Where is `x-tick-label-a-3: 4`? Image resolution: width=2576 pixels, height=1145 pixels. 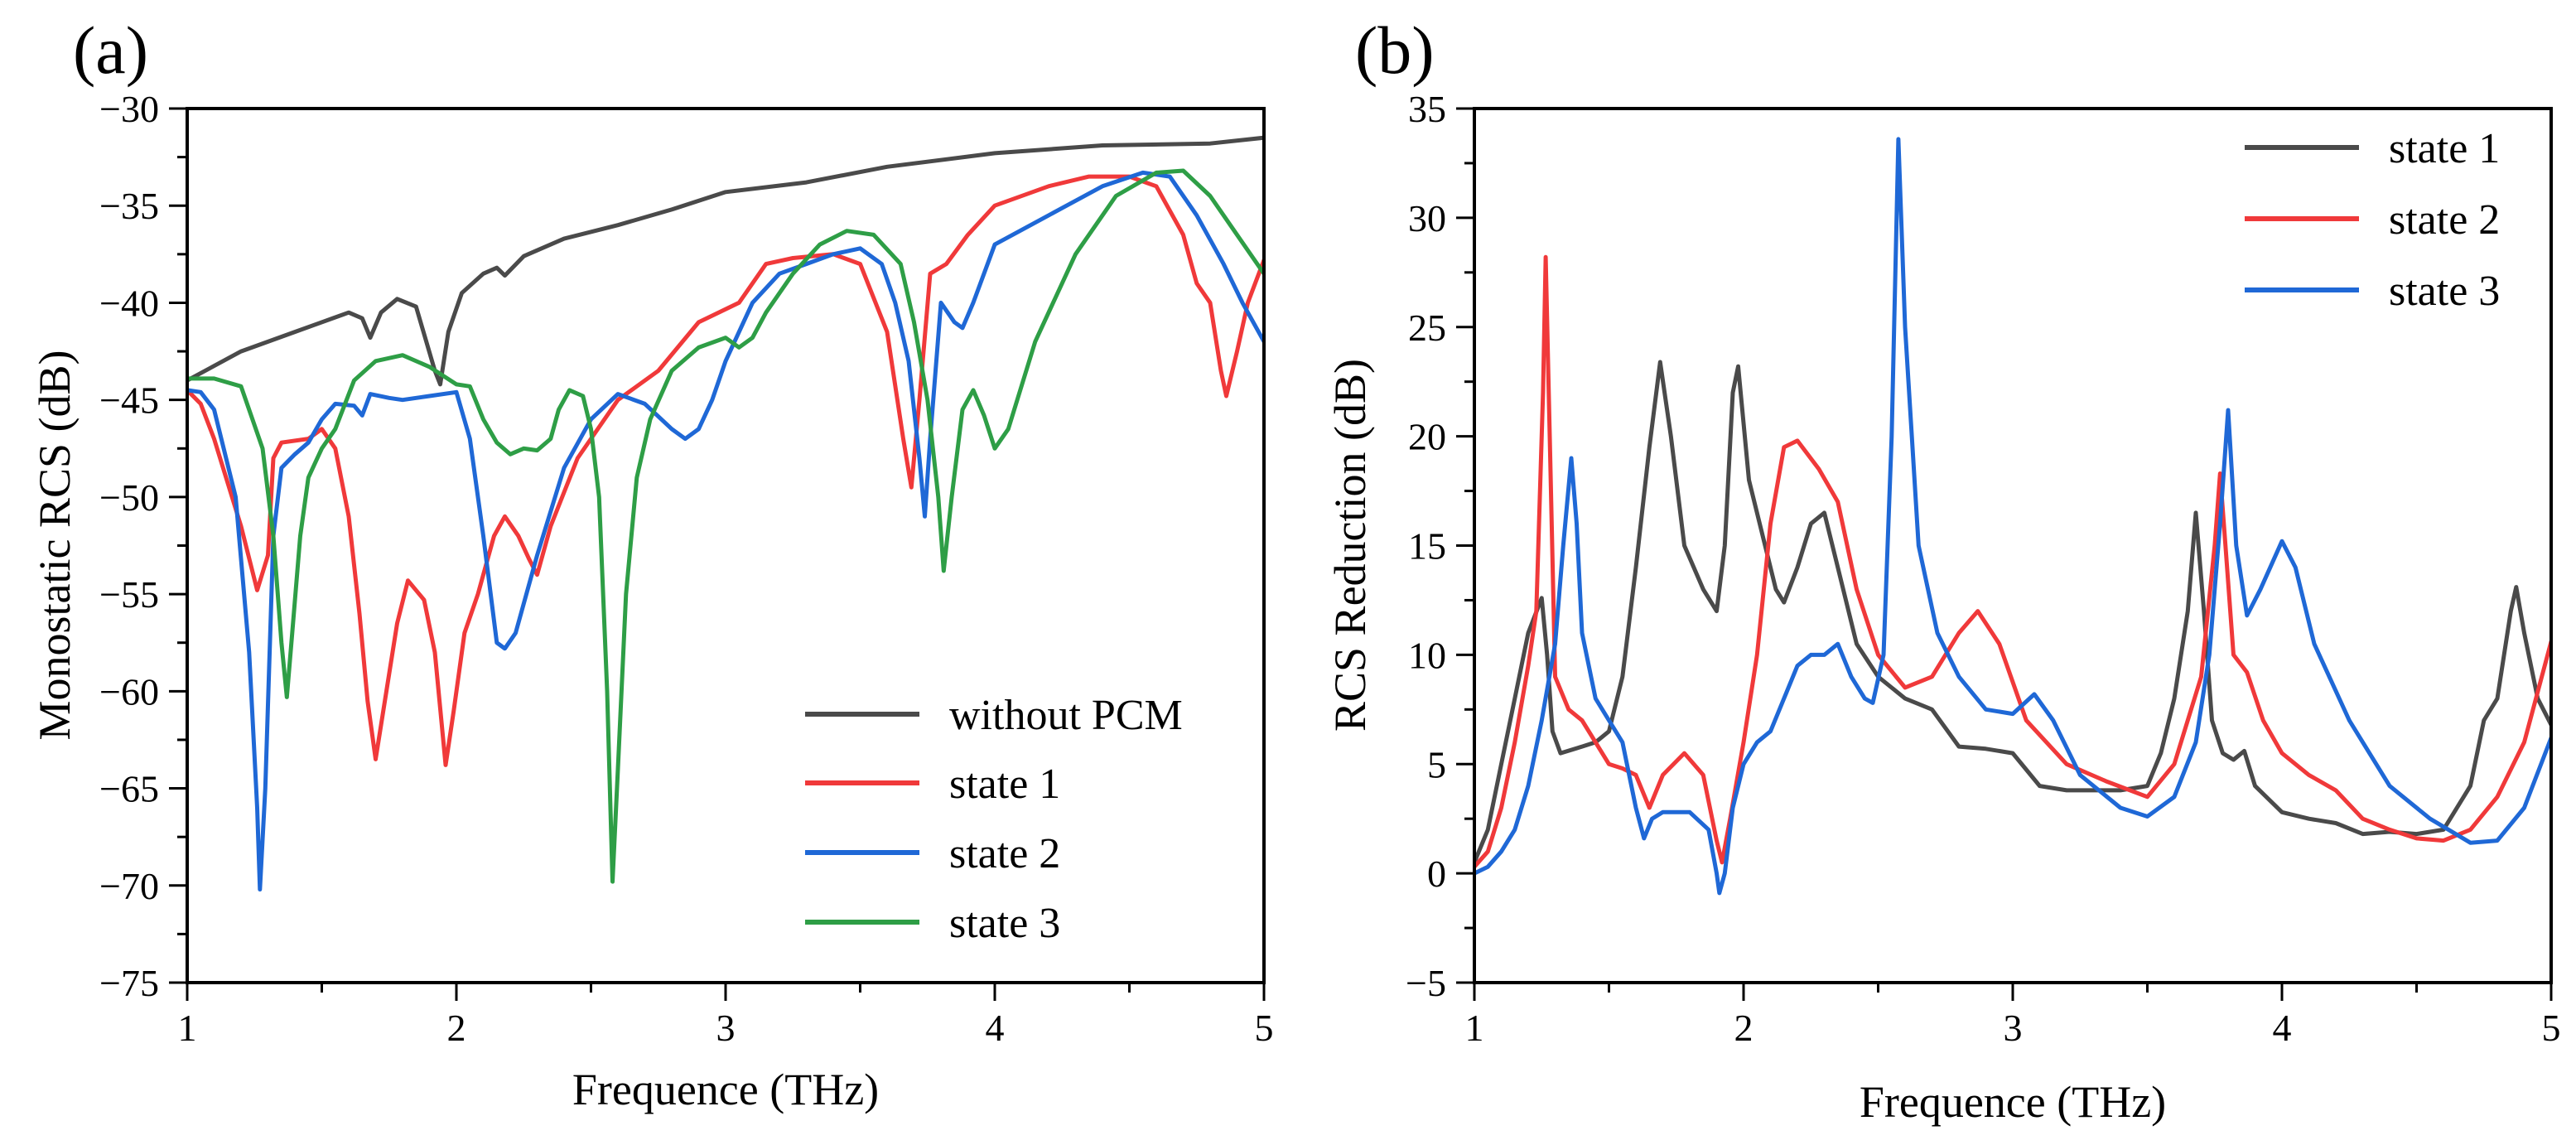 x-tick-label-a-3: 4 is located at coordinates (995, 1028).